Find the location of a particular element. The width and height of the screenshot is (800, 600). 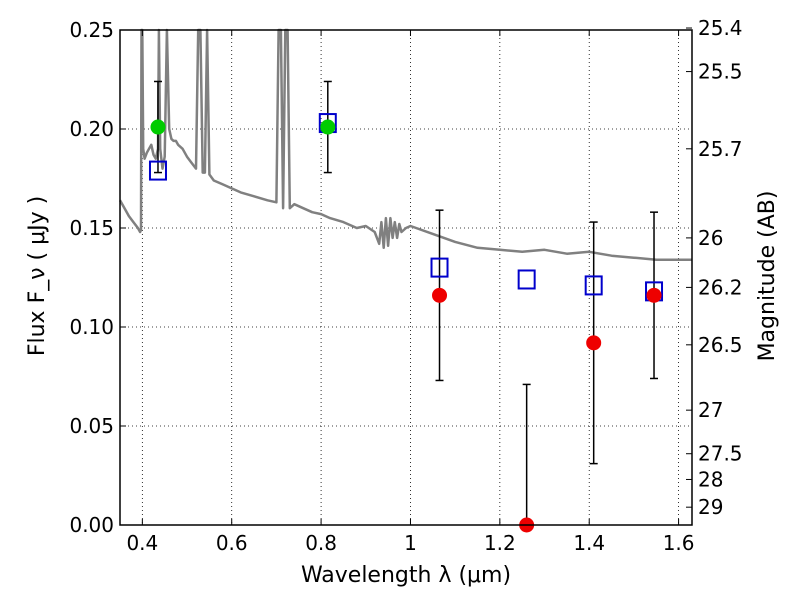

y-tick-label: 0.20 is located at coordinates (91, 129).